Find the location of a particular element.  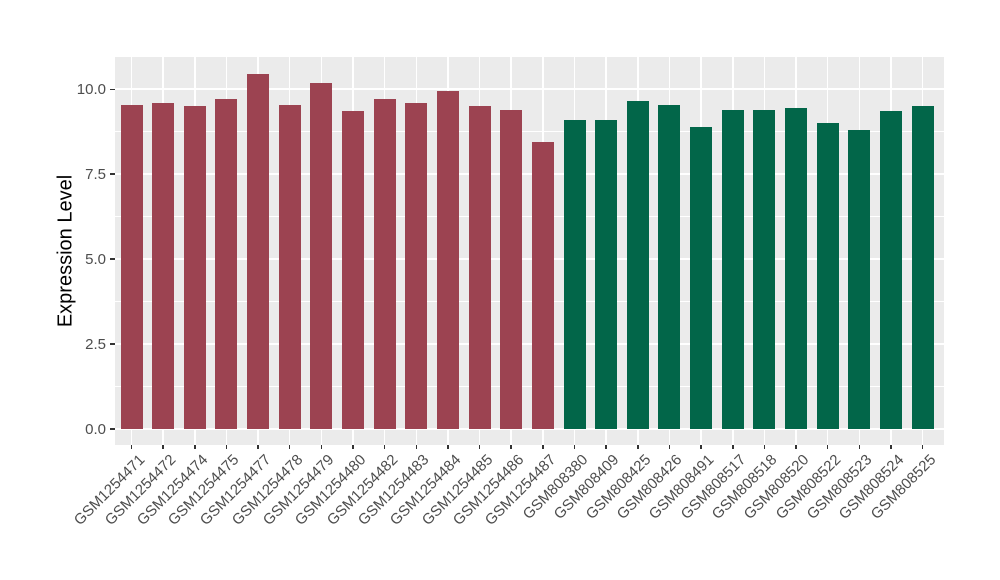

y-tick-label-10.0: 10.0 is located at coordinates (91, 89).